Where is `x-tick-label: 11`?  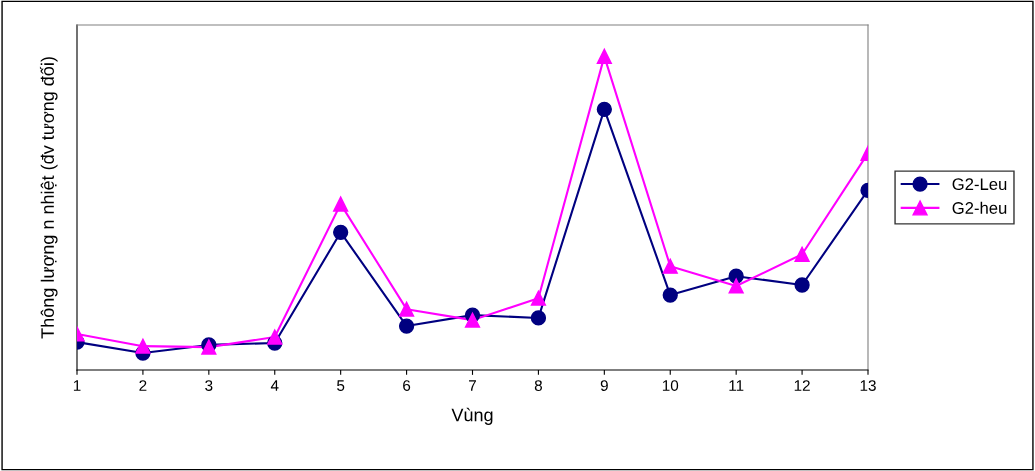 x-tick-label: 11 is located at coordinates (736, 385).